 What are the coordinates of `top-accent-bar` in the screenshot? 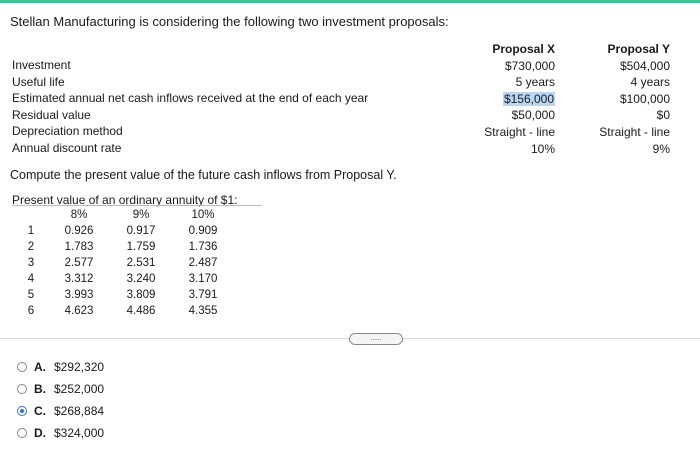 It's located at (350, 1).